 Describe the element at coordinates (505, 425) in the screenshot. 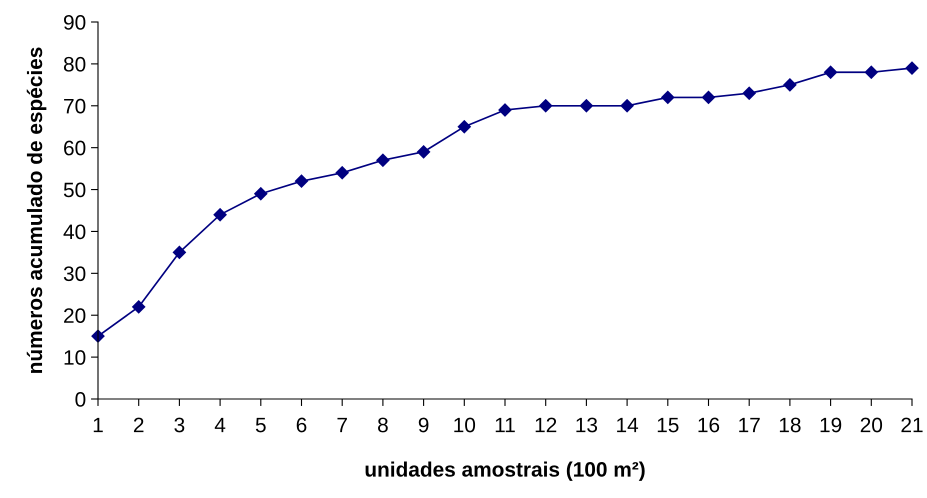

I see `x-tick-label: 11` at that location.